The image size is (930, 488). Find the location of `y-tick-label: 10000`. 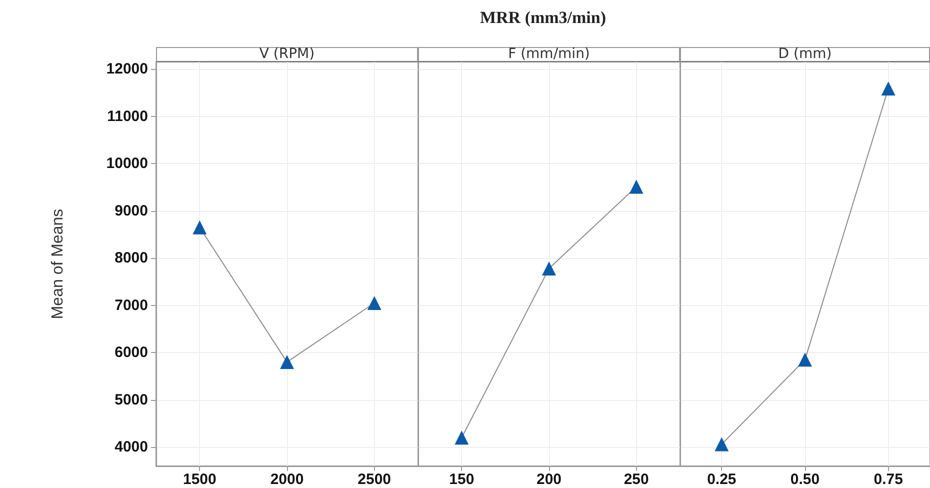

y-tick-label: 10000 is located at coordinates (127, 163).